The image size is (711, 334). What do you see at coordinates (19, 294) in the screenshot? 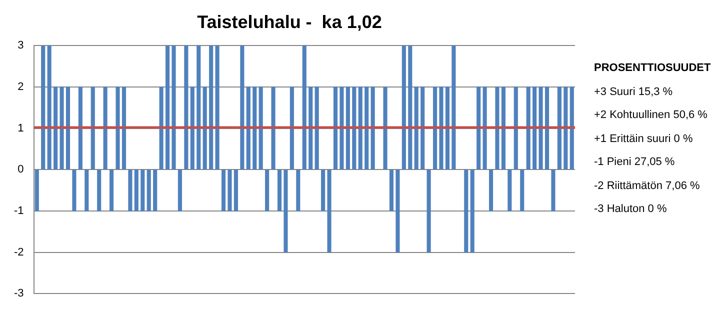
I see `y-tick-label: -3` at bounding box center [19, 294].